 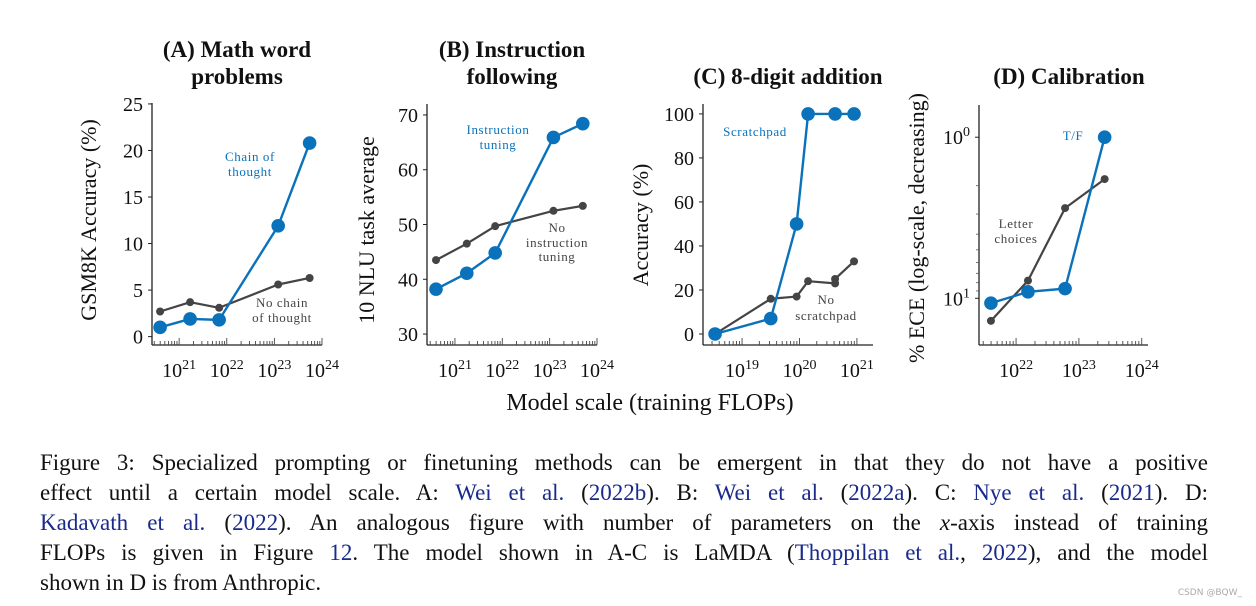 What do you see at coordinates (680, 492) in the screenshot?
I see `caption-text: ). B:` at bounding box center [680, 492].